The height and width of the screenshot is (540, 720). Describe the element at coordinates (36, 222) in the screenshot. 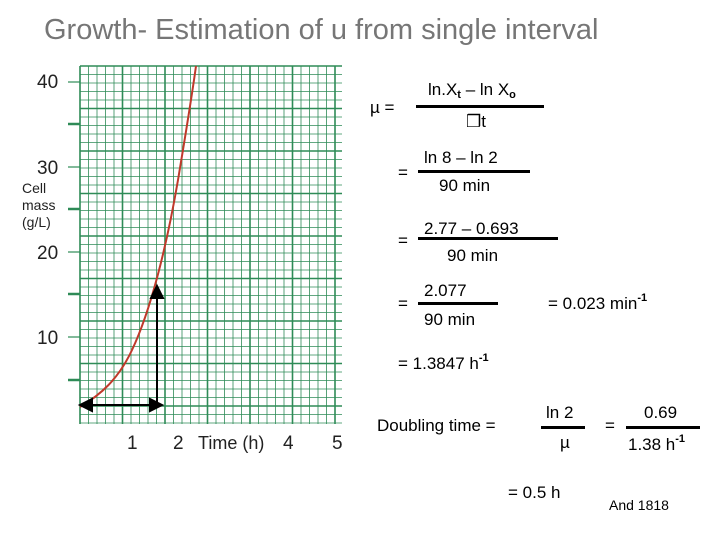

I see `y-label-line-3: (g/L)` at that location.